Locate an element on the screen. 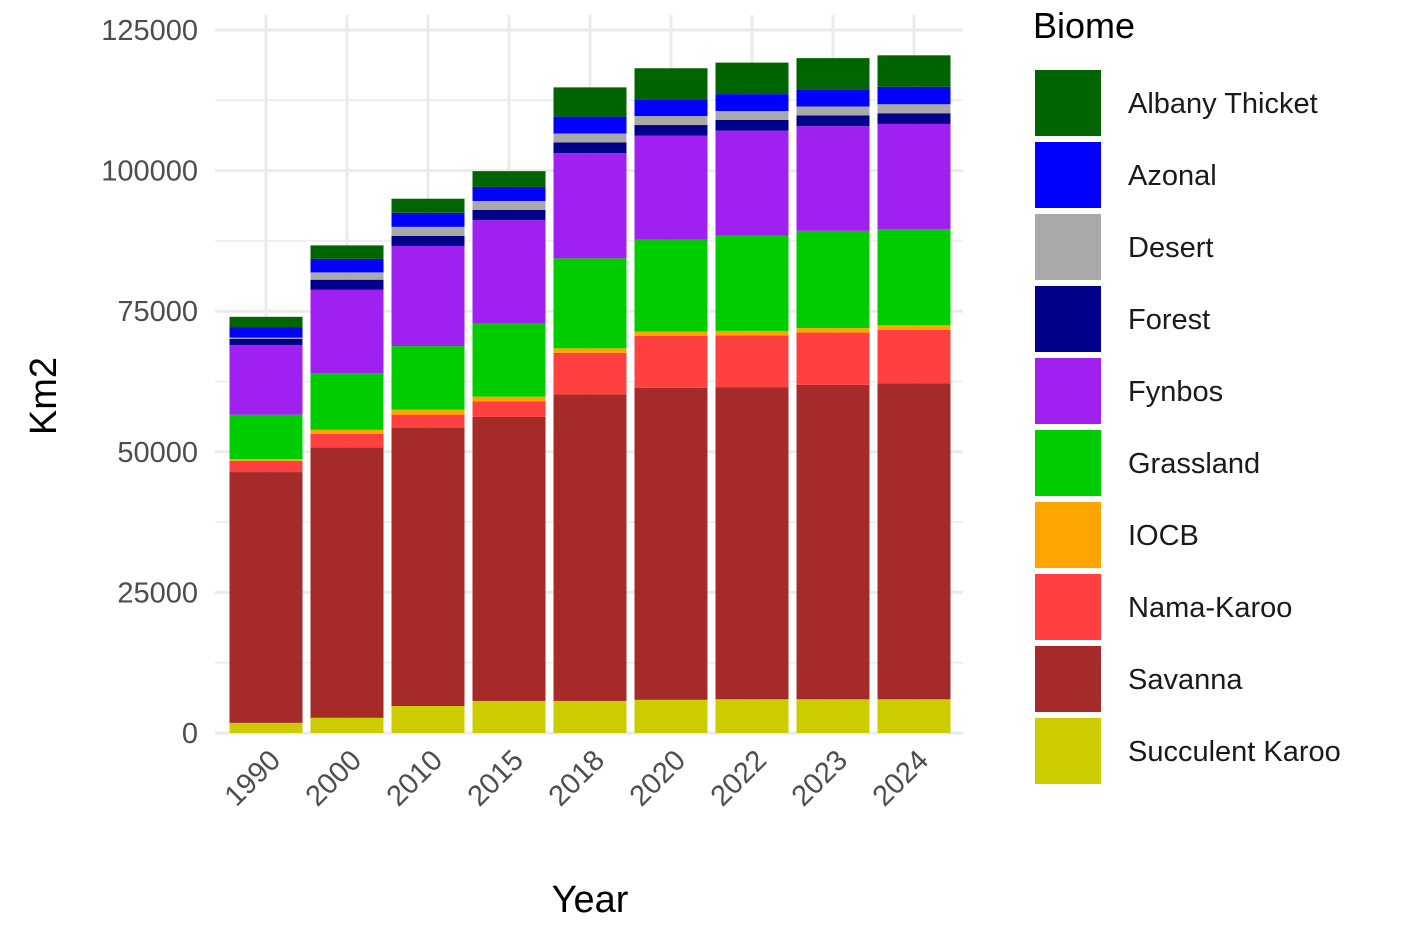 The height and width of the screenshot is (944, 1417). bar-segment-savanna-1990 is located at coordinates (266, 597).